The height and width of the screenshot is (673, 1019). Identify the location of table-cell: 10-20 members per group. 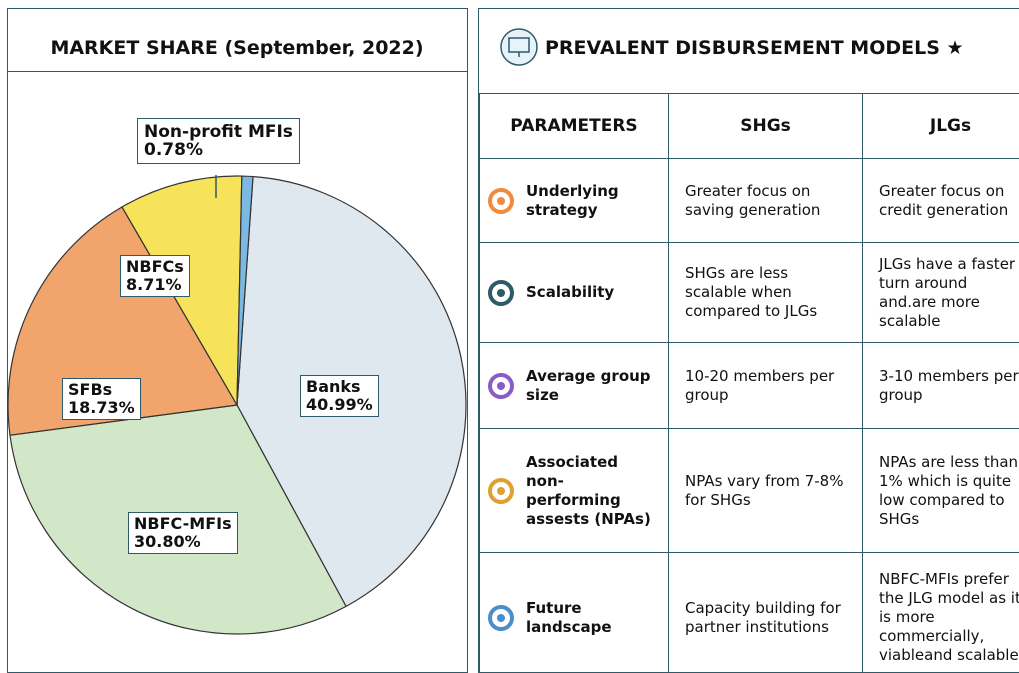
(766, 386).